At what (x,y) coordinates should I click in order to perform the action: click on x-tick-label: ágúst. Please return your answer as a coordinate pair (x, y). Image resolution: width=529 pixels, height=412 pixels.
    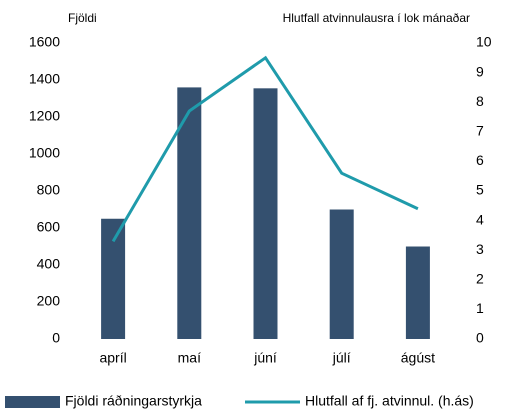
    Looking at the image, I should click on (418, 358).